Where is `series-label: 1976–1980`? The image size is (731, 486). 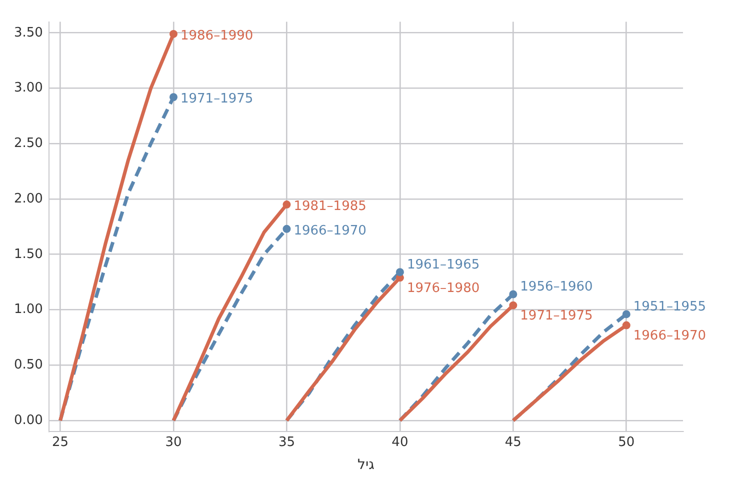
series-label: 1976–1980 is located at coordinates (443, 288).